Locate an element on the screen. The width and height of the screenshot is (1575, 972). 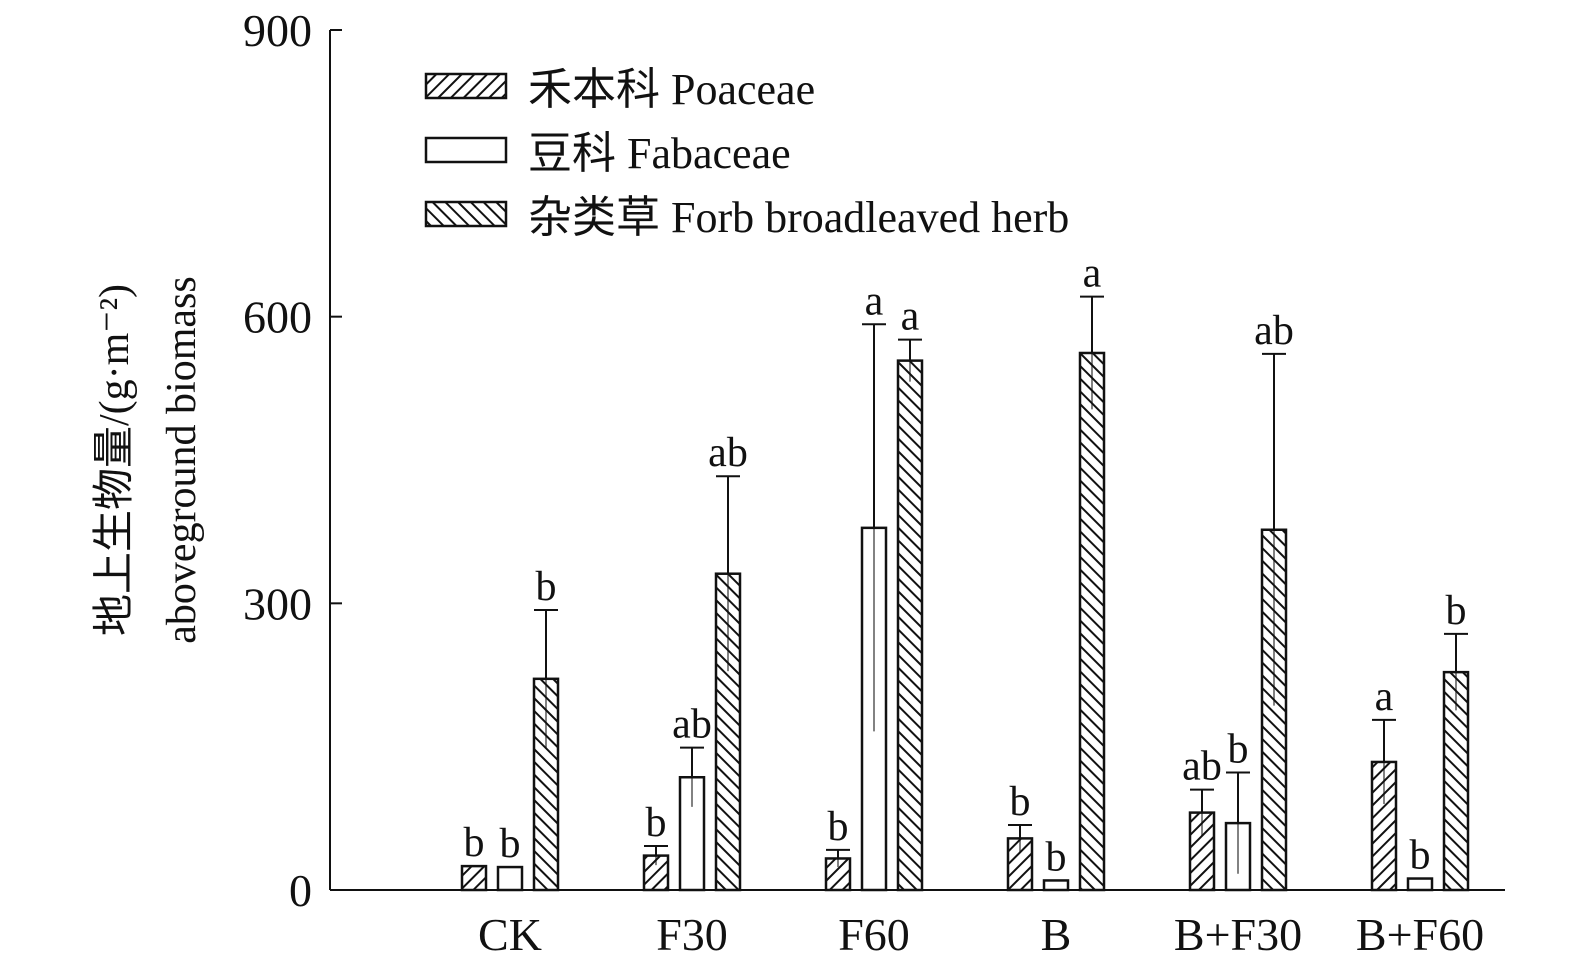
x-tick-label: F30 is located at coordinates (692, 934).